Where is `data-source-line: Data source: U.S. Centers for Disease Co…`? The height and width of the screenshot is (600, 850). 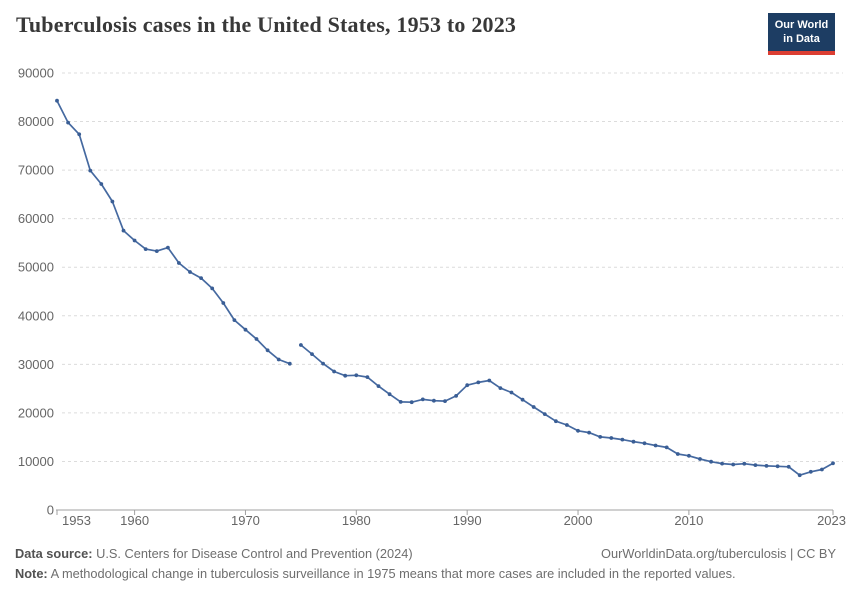 data-source-line: Data source: U.S. Centers for Disease Co… is located at coordinates (214, 553).